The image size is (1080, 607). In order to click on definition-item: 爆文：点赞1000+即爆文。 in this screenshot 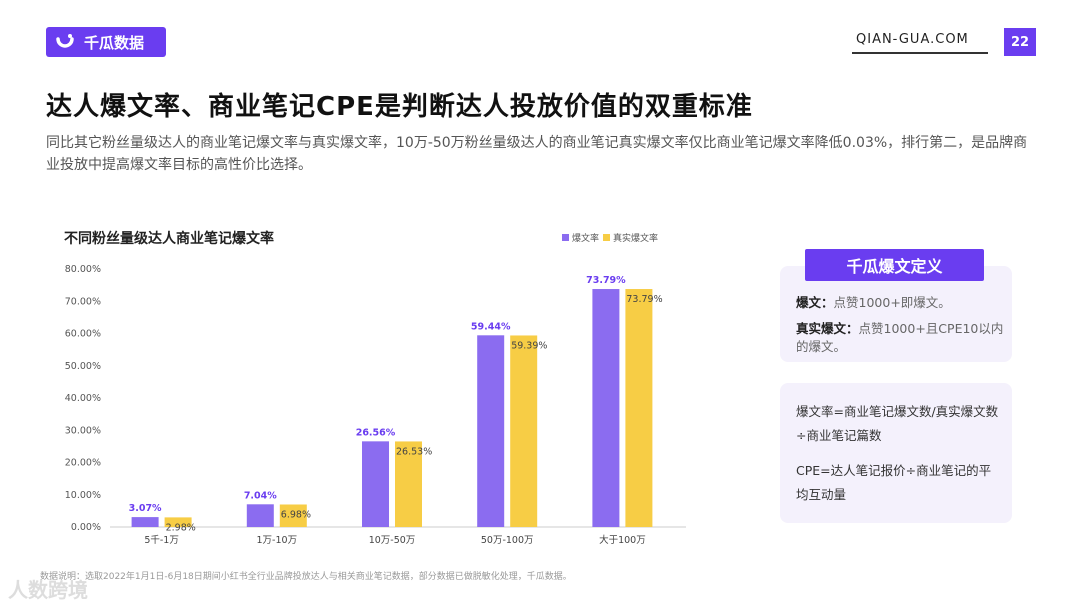, I will do `click(901, 303)`.